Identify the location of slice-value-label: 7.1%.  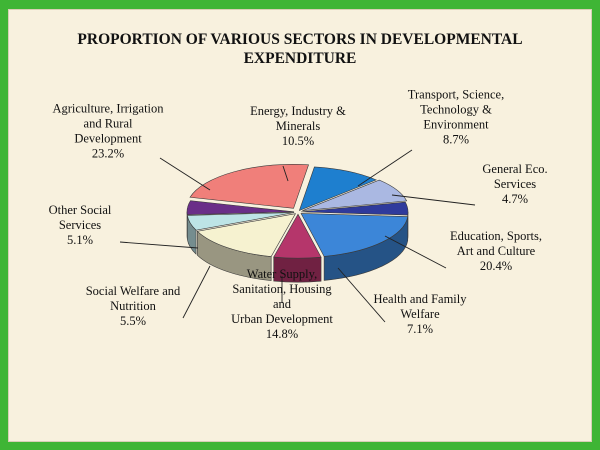
(420, 329).